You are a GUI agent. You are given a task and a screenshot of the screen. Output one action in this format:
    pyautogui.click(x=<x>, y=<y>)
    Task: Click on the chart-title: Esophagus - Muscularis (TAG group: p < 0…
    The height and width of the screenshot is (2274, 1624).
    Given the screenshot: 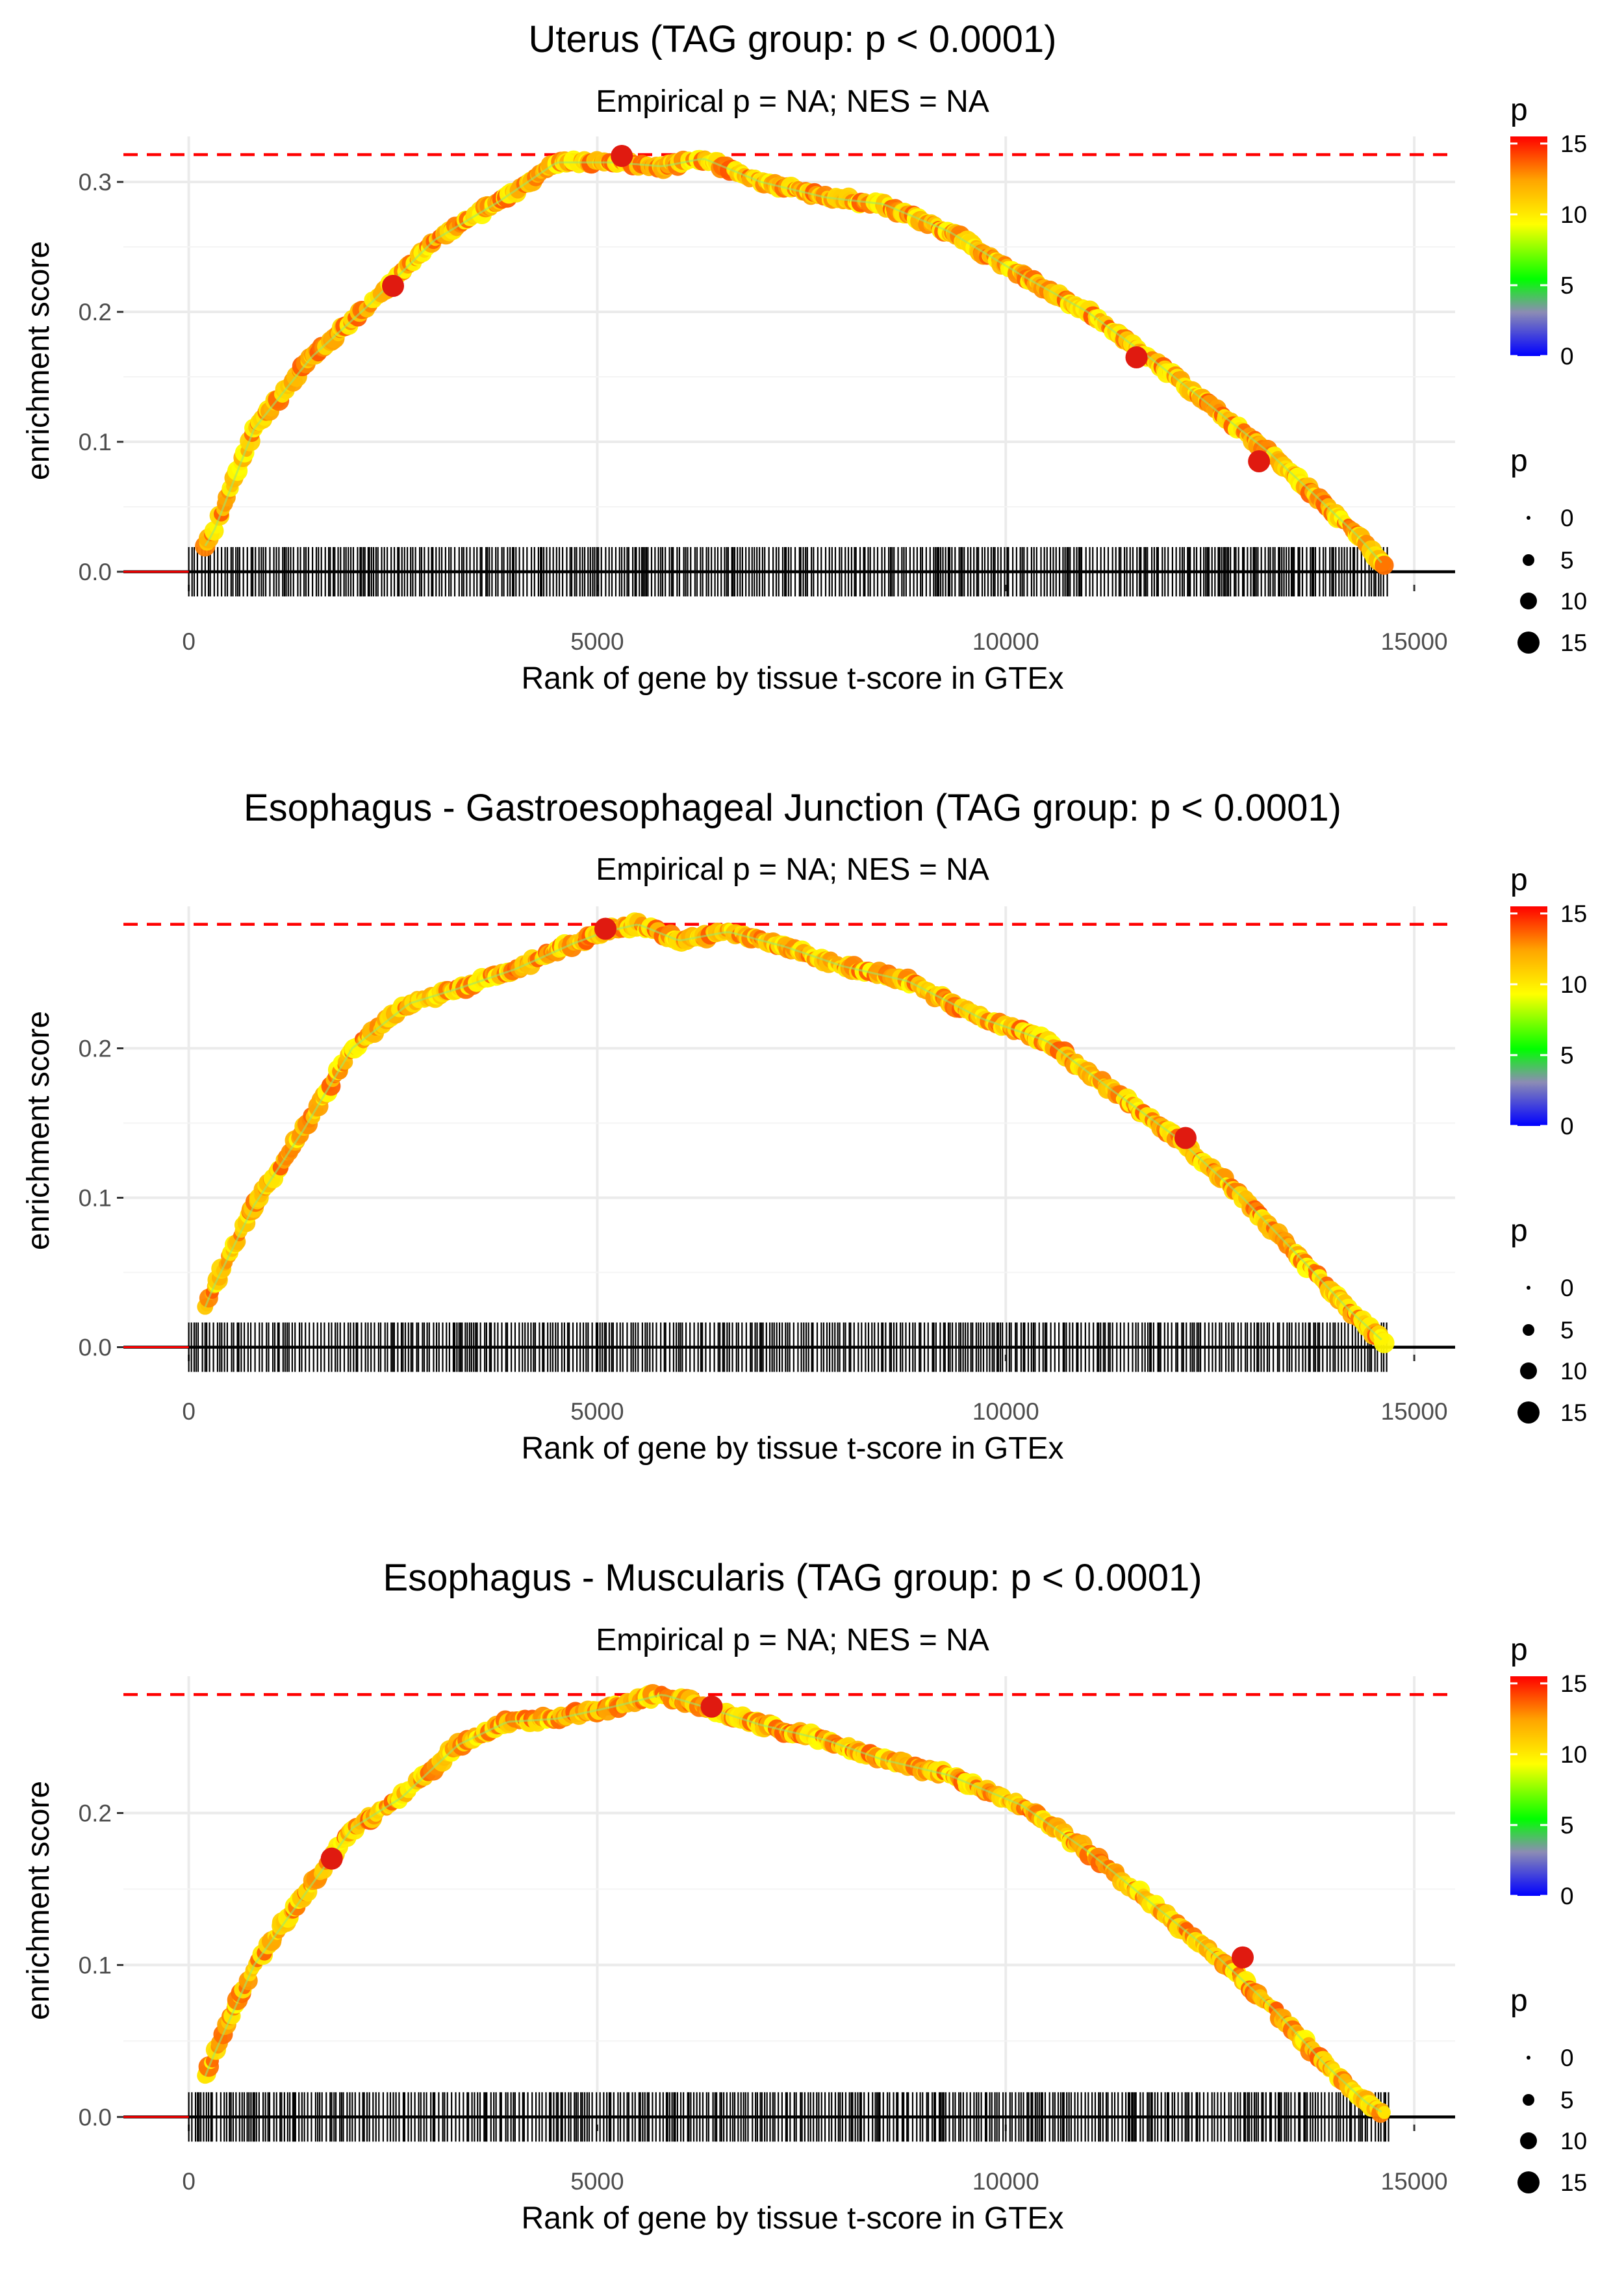 What is the action you would take?
    pyautogui.click(x=792, y=1578)
    